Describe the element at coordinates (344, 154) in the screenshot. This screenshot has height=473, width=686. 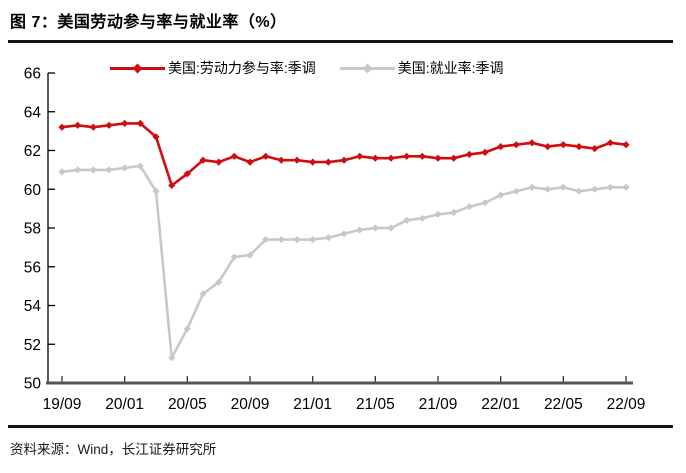
I see `participation-series-markers` at that location.